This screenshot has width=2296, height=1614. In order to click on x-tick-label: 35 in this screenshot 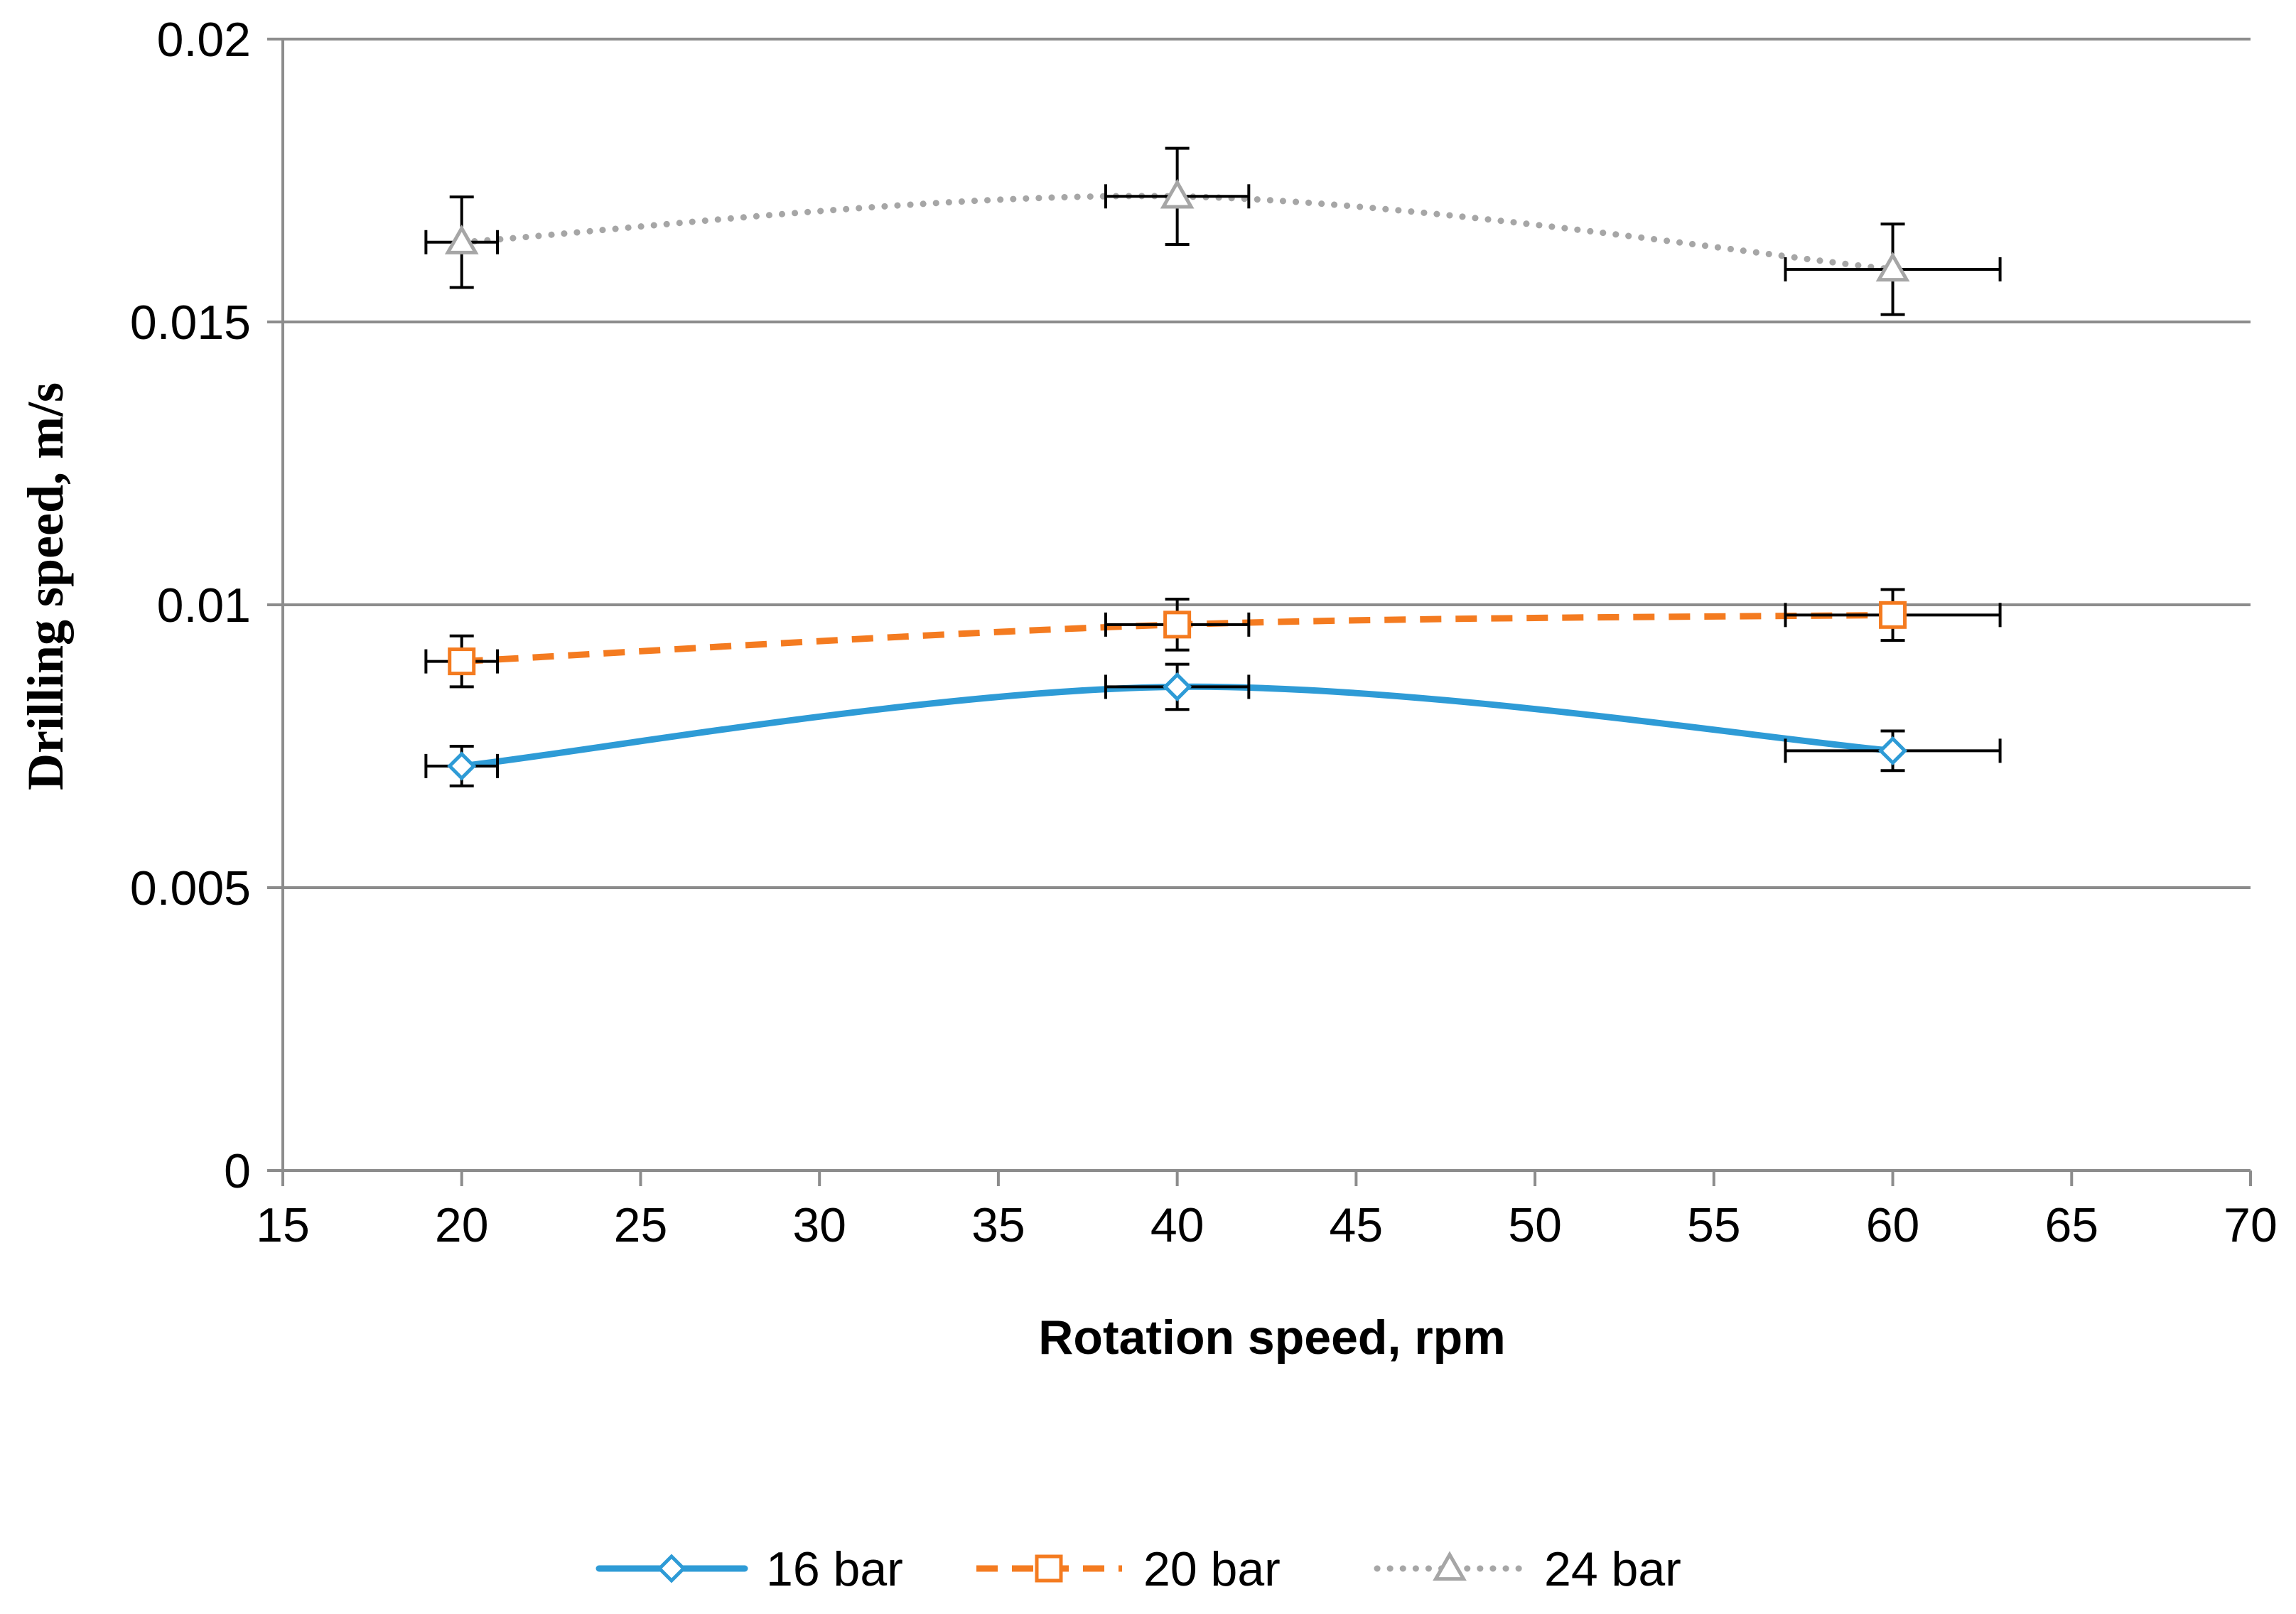, I will do `click(998, 1225)`.